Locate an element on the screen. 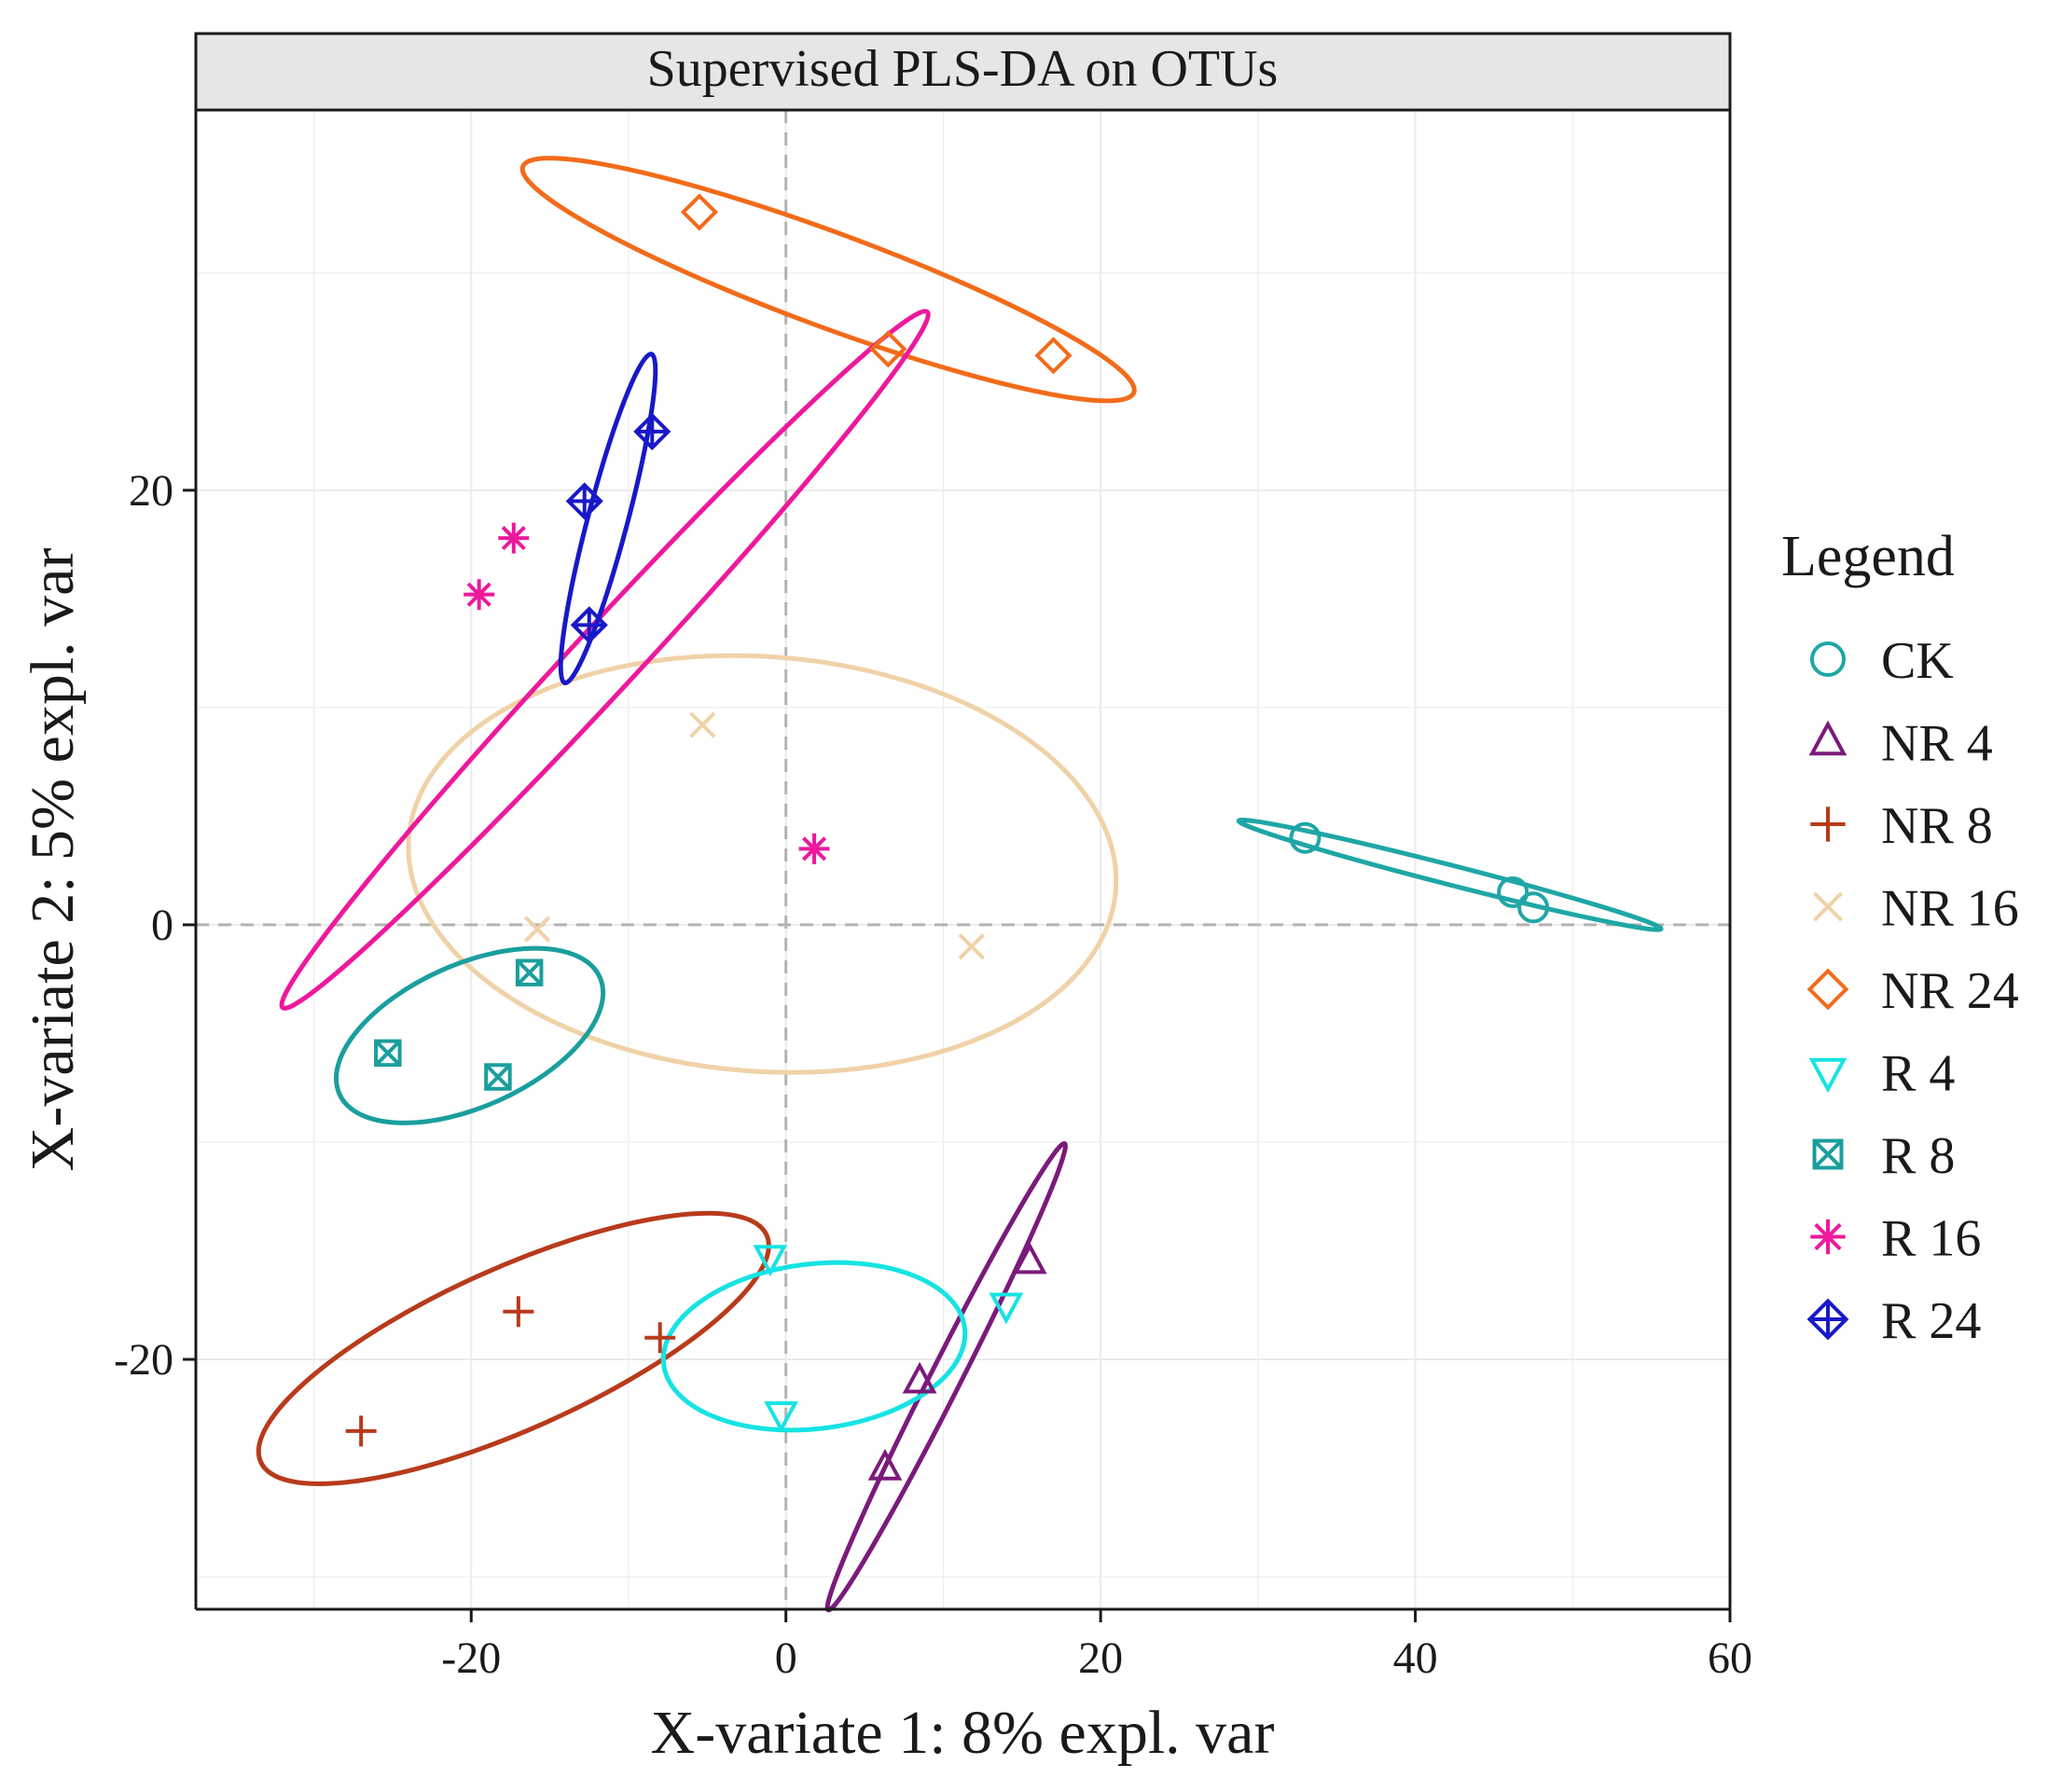 This screenshot has width=2062, height=1792. legend-title: Legend is located at coordinates (1868, 556).